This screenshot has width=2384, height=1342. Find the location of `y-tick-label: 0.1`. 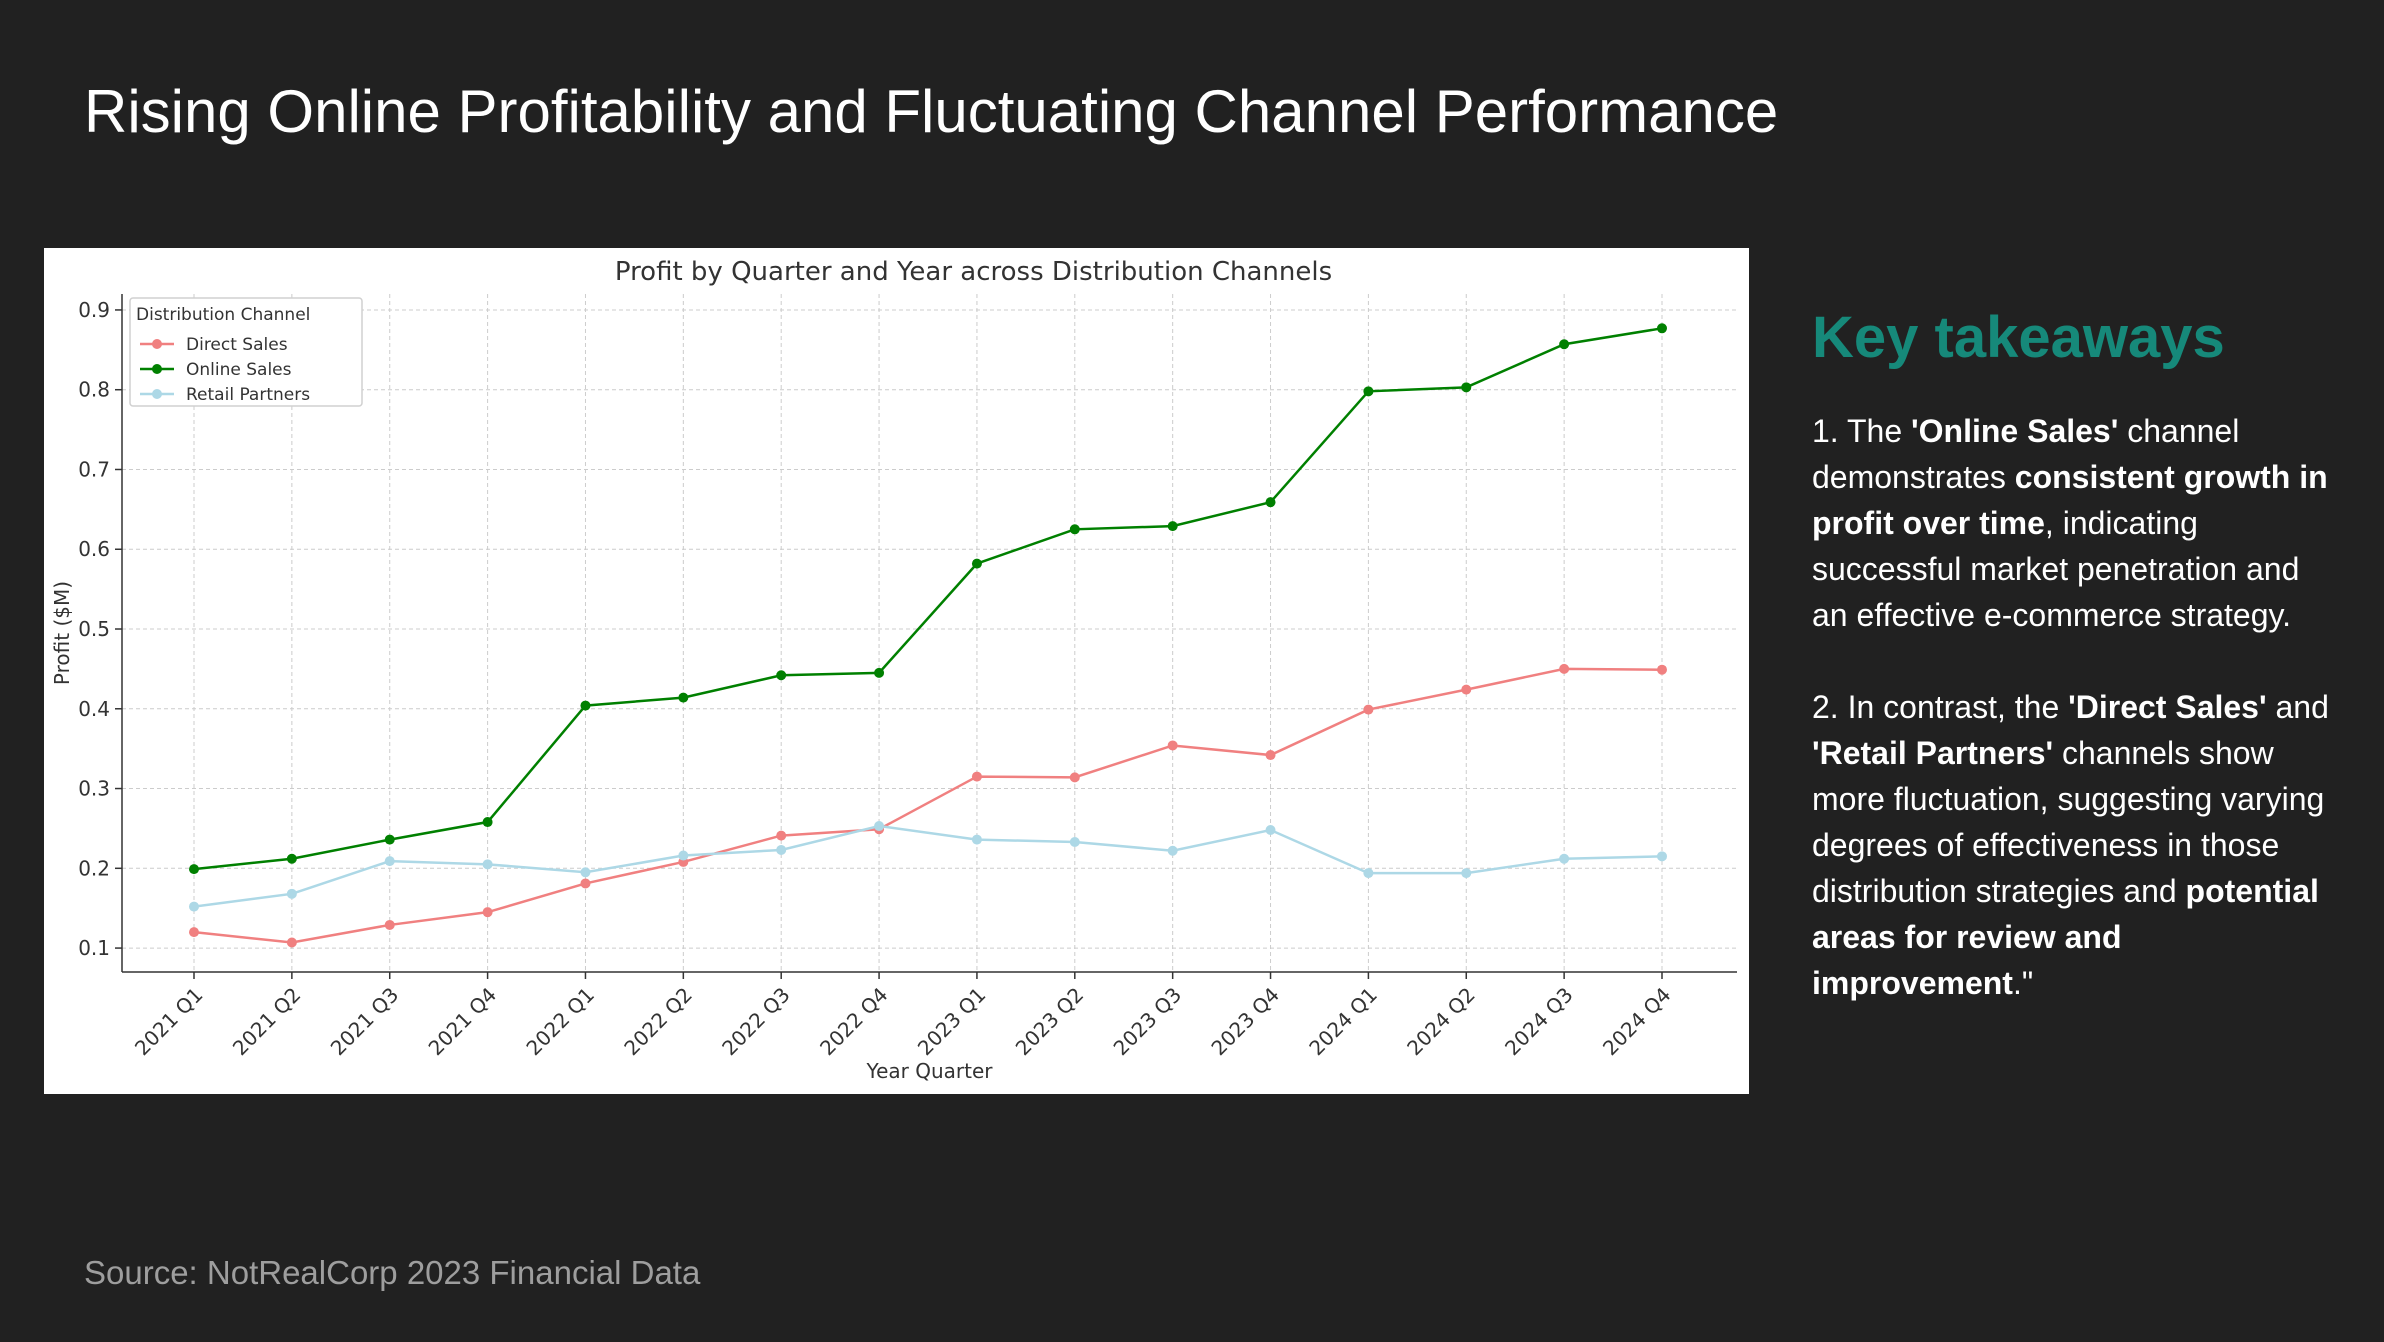

y-tick-label: 0.1 is located at coordinates (94, 948).